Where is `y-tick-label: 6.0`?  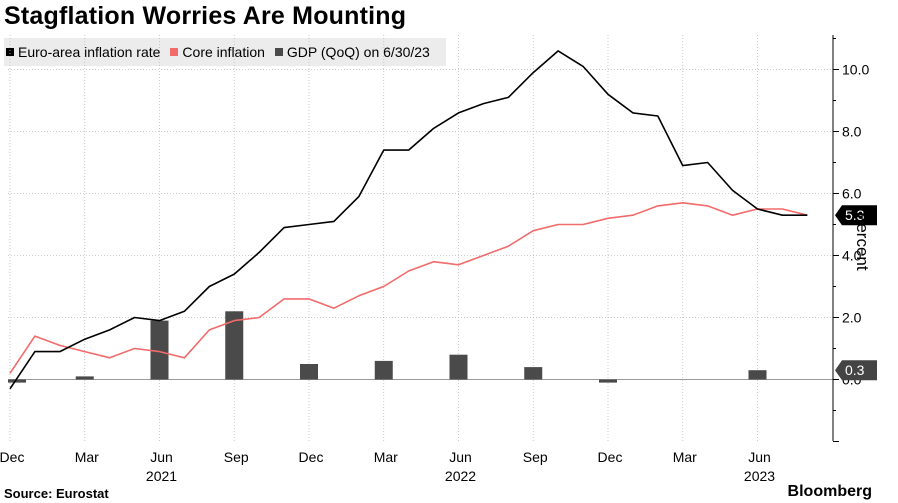 y-tick-label: 6.0 is located at coordinates (852, 194).